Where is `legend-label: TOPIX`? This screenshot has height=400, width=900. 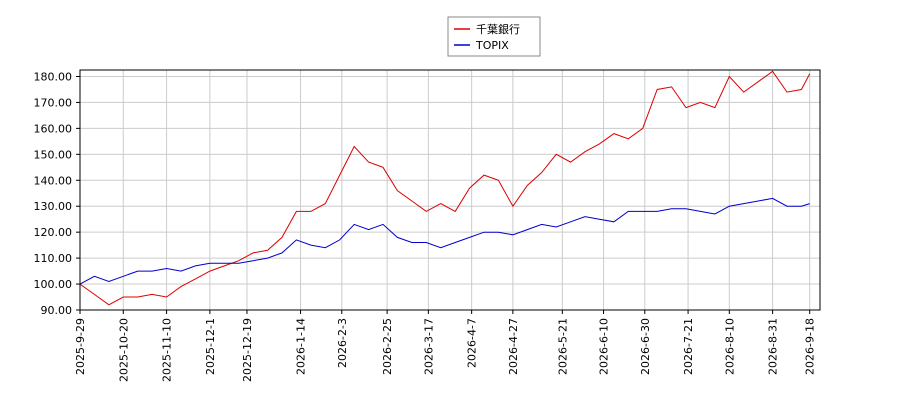
legend-label: TOPIX is located at coordinates (492, 45).